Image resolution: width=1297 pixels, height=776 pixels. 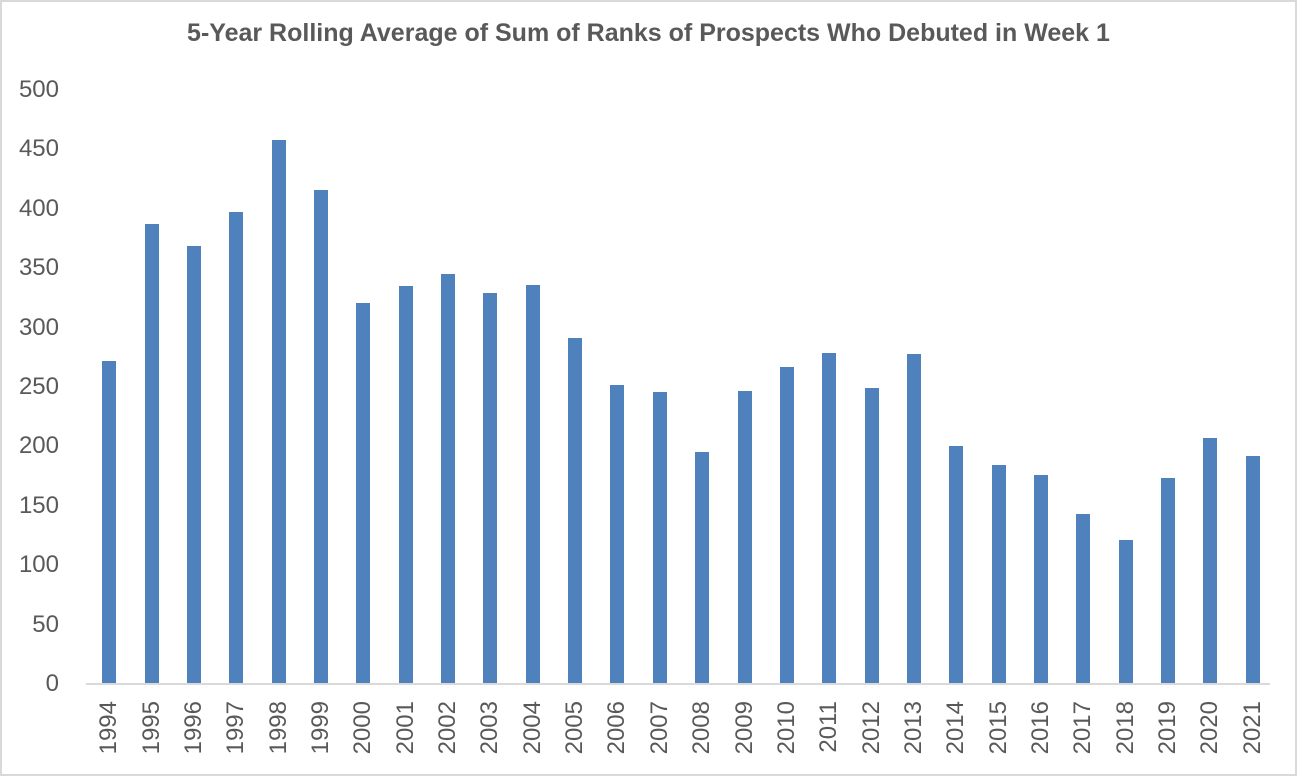 I want to click on bar-2012, so click(x=871, y=536).